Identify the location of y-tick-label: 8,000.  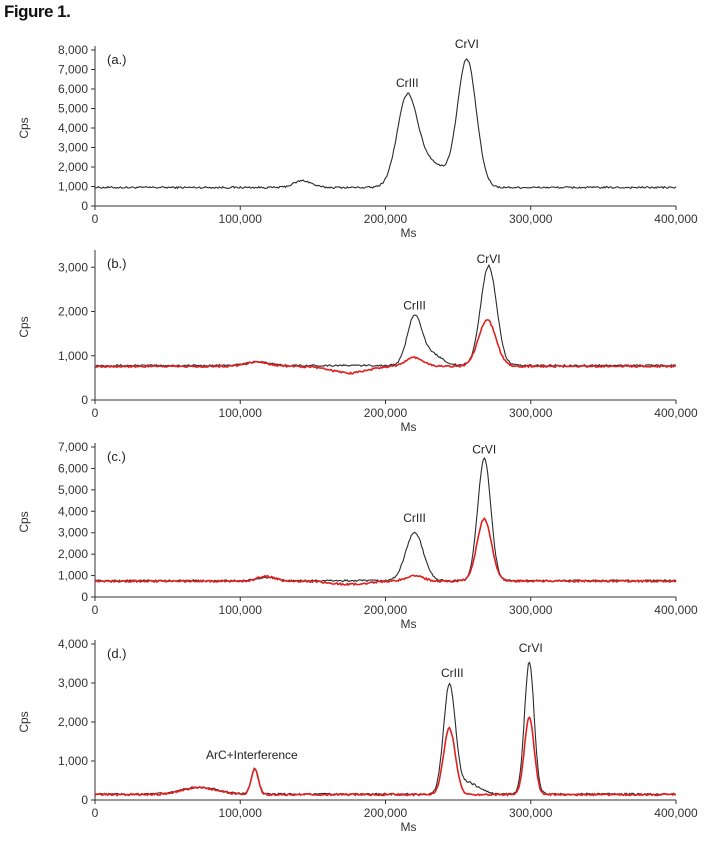
(73, 50).